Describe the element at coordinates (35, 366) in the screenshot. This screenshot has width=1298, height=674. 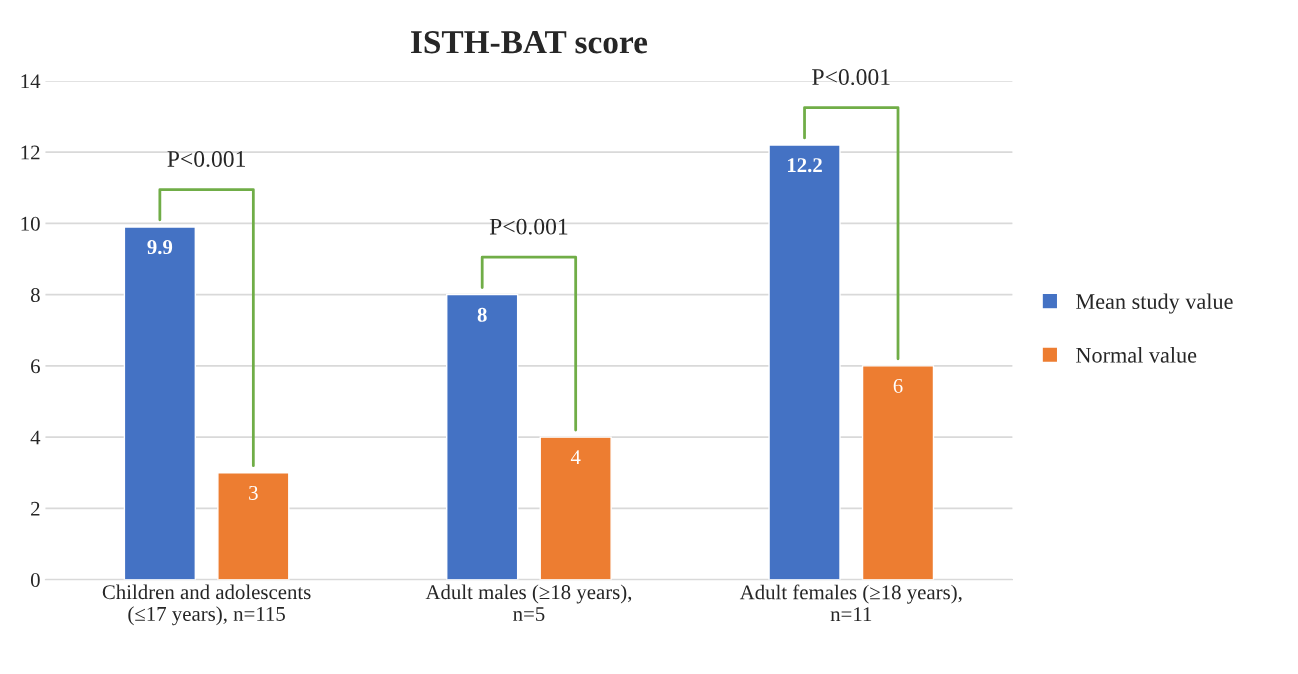
I see `y-tick-label: 6` at that location.